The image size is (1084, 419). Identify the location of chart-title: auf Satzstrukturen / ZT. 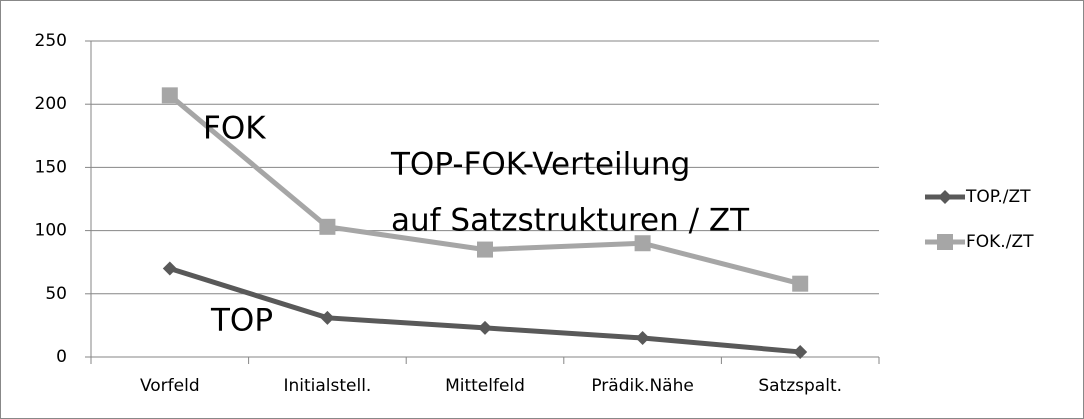
(570, 221).